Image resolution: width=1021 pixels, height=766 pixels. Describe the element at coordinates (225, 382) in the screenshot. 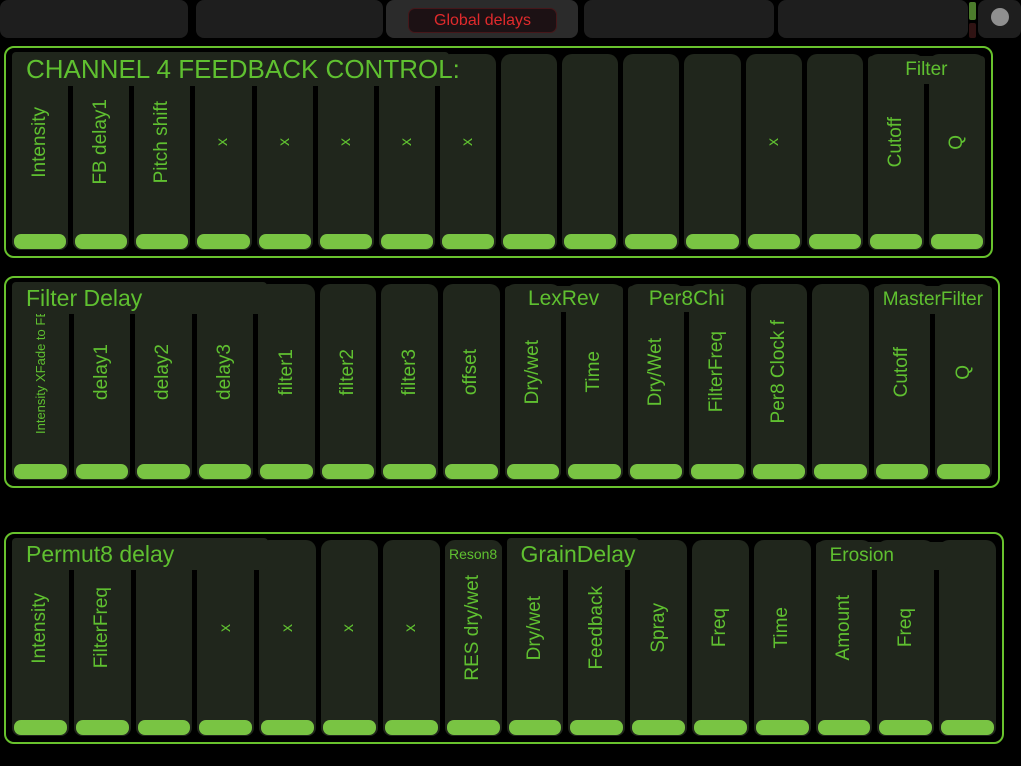

I see `fader-delay3: delay3` at that location.